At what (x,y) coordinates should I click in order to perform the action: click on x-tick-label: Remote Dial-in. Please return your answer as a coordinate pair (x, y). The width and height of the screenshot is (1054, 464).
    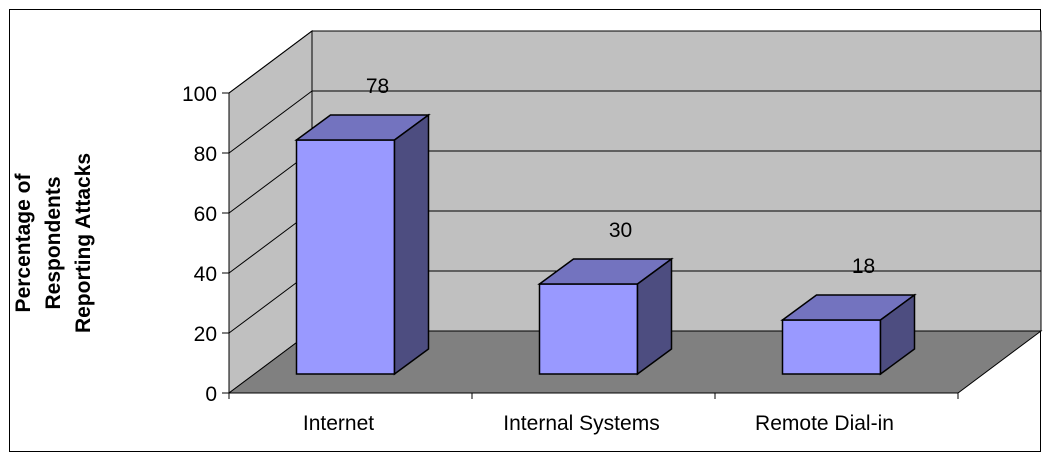
    Looking at the image, I should click on (824, 423).